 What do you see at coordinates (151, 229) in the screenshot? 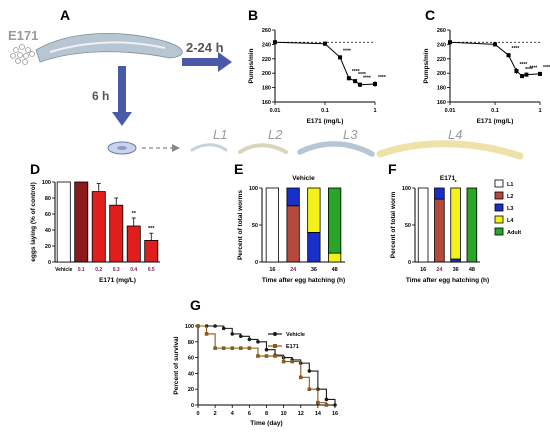
I see `significance-label: ***` at bounding box center [151, 229].